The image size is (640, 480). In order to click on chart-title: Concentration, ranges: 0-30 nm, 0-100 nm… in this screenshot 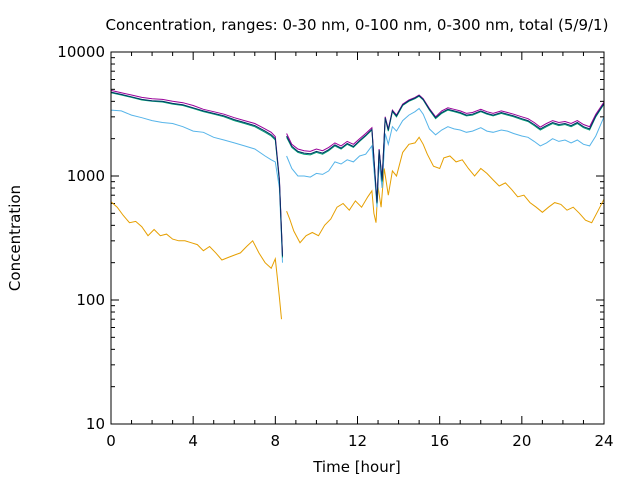, I will do `click(357, 25)`.